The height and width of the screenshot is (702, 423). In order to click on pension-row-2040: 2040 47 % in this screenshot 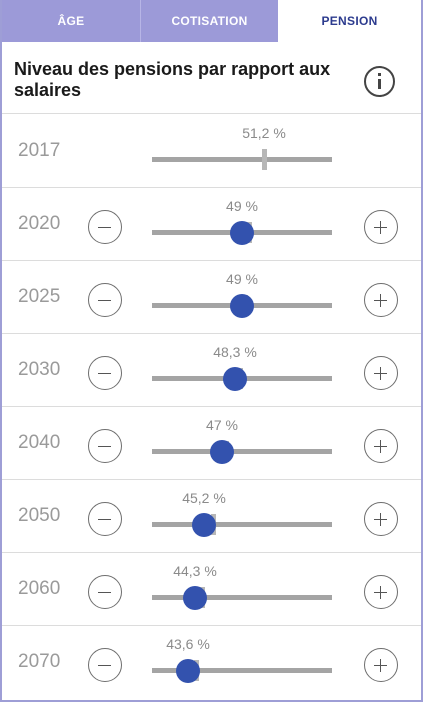, I will do `click(211, 443)`.